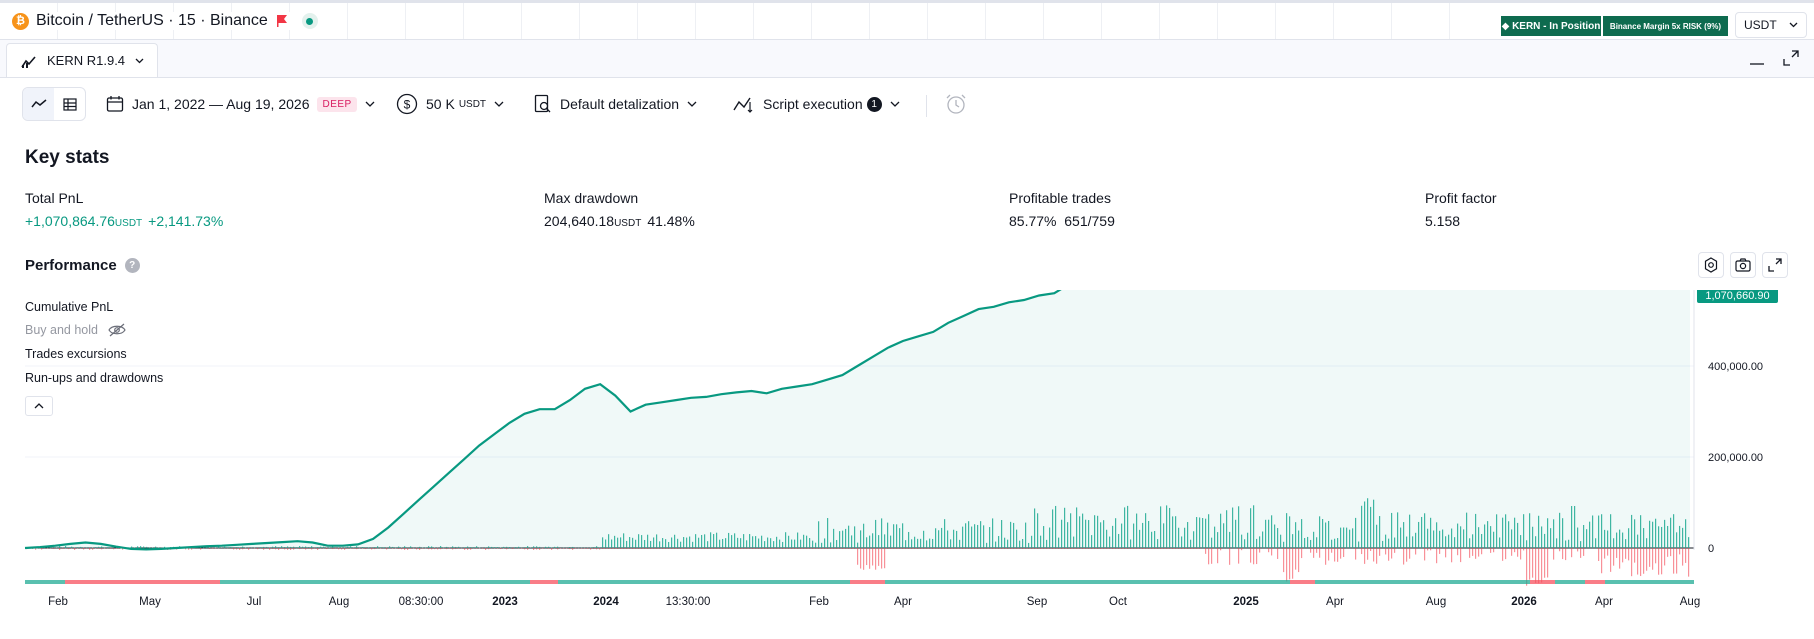 This screenshot has width=1814, height=639. I want to click on capital-picker: $ 50 K USDT, so click(450, 104).